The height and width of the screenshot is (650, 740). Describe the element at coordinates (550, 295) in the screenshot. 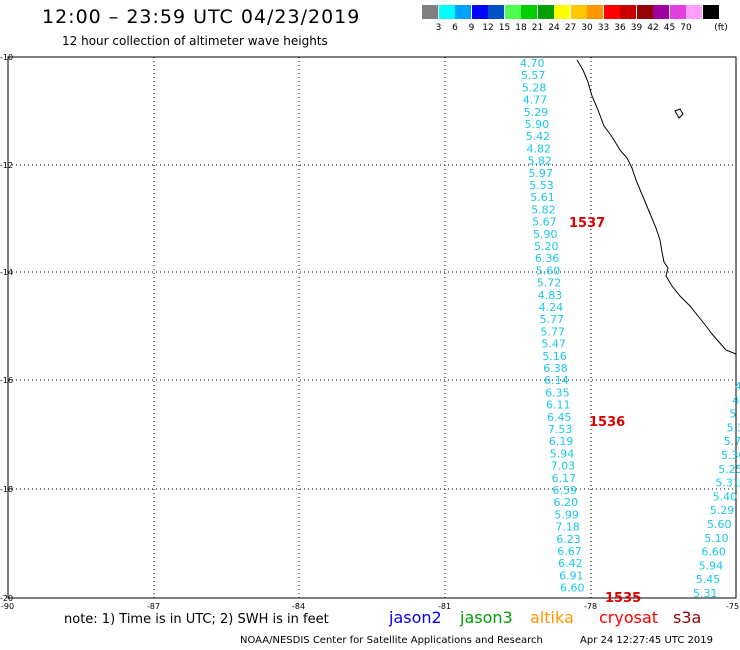

I see `wave-height-value: 4.83` at that location.